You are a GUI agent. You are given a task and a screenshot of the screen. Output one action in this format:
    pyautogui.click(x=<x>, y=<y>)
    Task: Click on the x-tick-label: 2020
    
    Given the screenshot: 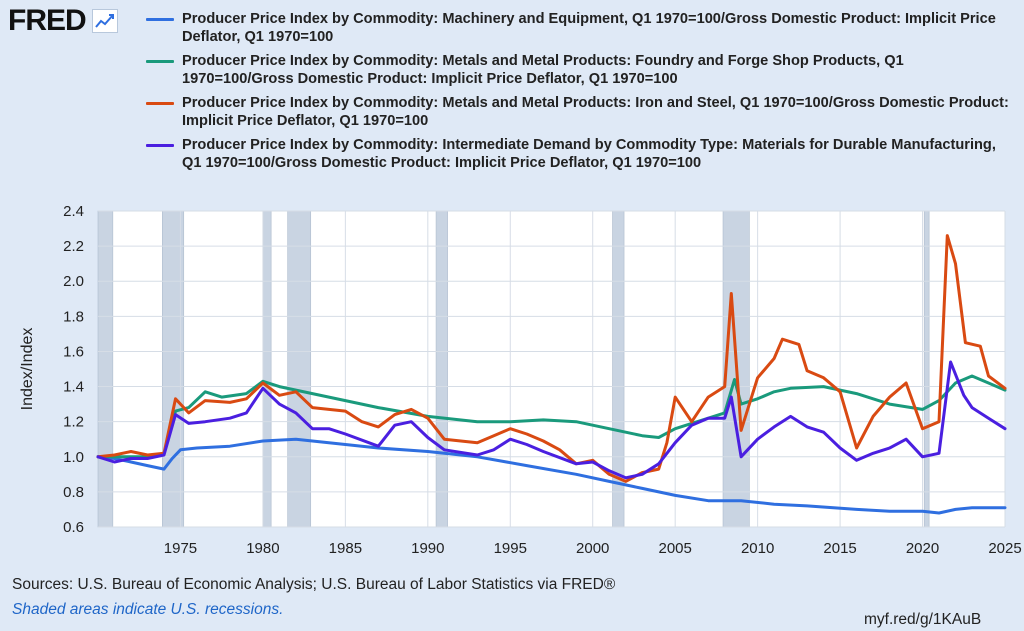 What is the action you would take?
    pyautogui.click(x=922, y=548)
    